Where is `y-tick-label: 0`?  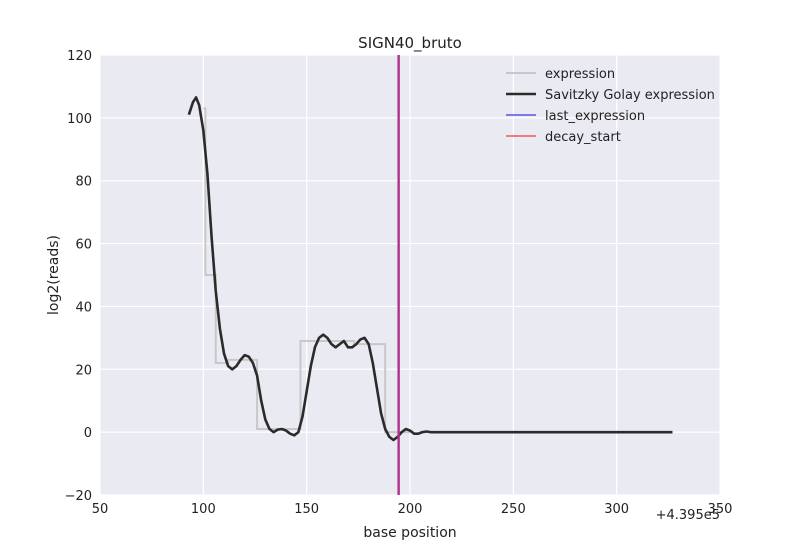
y-tick-label: 0 is located at coordinates (88, 433).